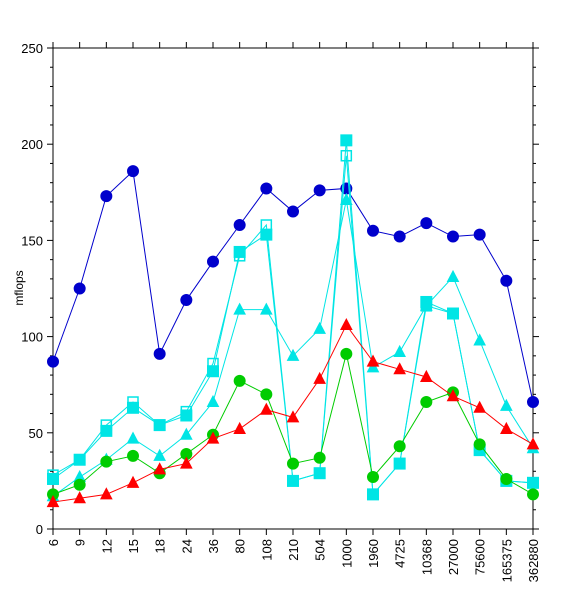  I want to click on x-tick-label: 362880, so click(533, 560).